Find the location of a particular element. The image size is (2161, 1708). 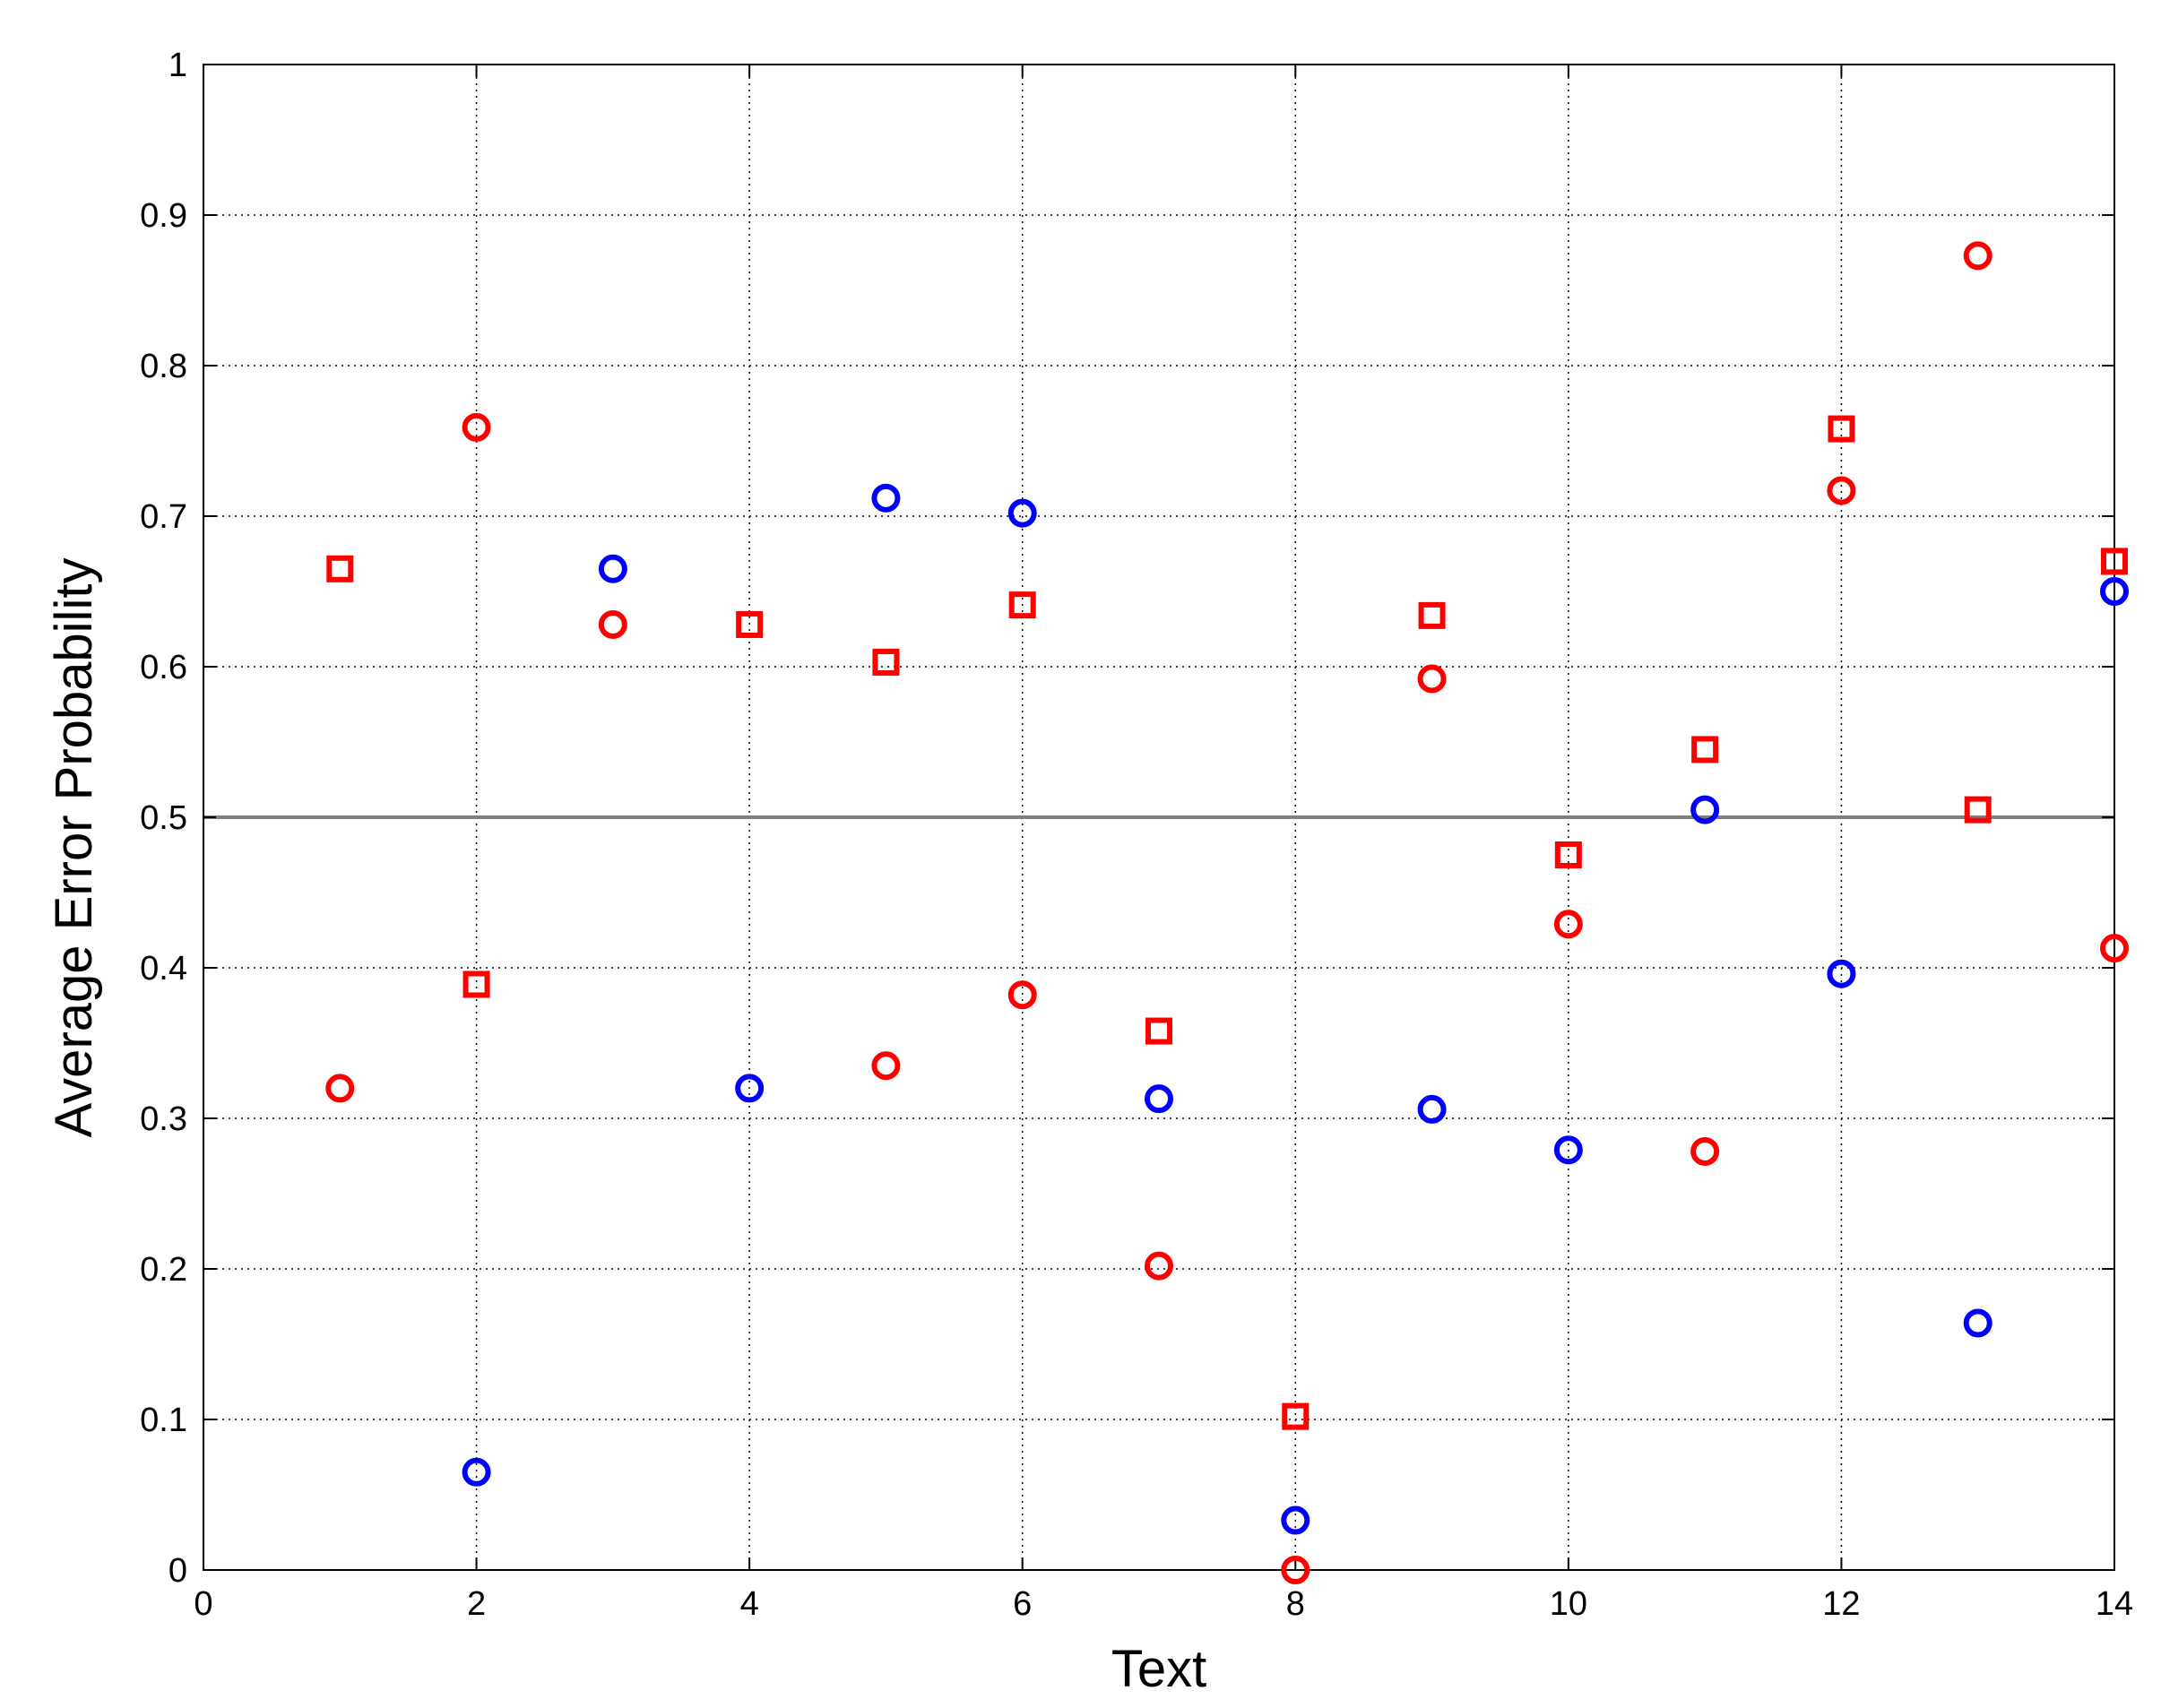

y-tick-label: 0.7 is located at coordinates (163, 517).